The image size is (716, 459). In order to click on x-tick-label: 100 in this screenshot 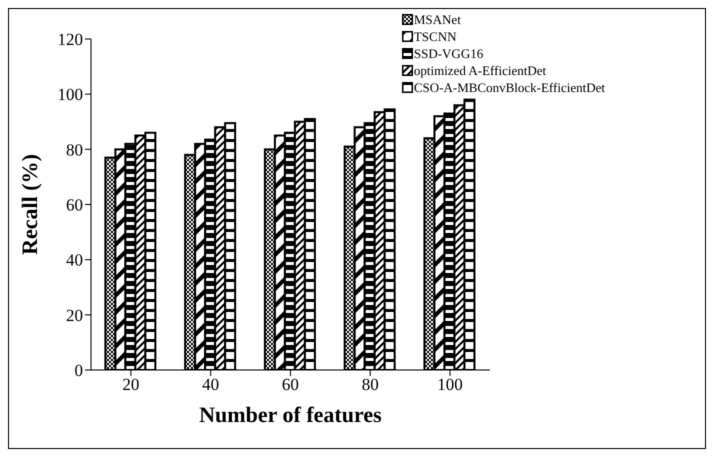, I will do `click(450, 384)`.